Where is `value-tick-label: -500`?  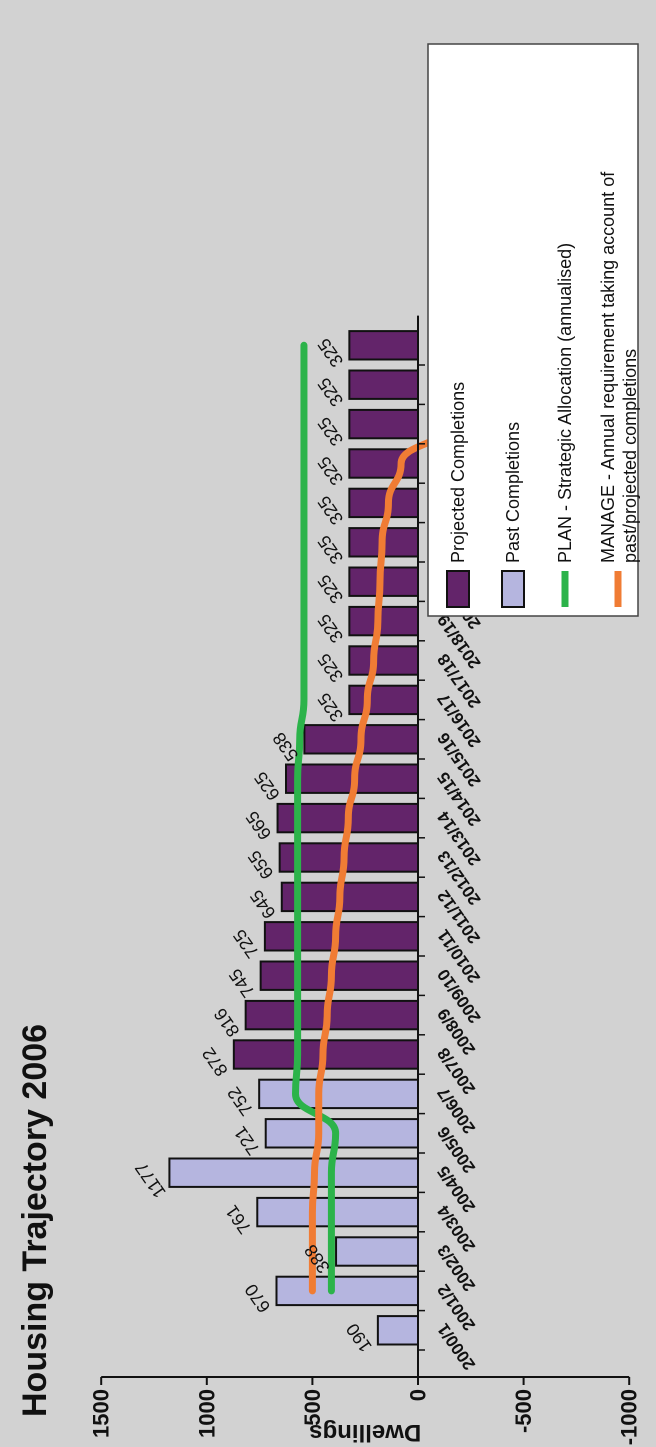 value-tick-label: -500 is located at coordinates (523, 1411).